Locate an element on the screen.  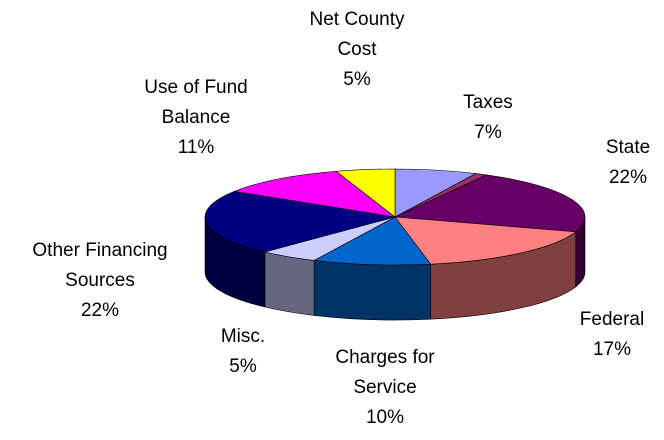
slice-label: Net County Cost 5% is located at coordinates (357, 50).